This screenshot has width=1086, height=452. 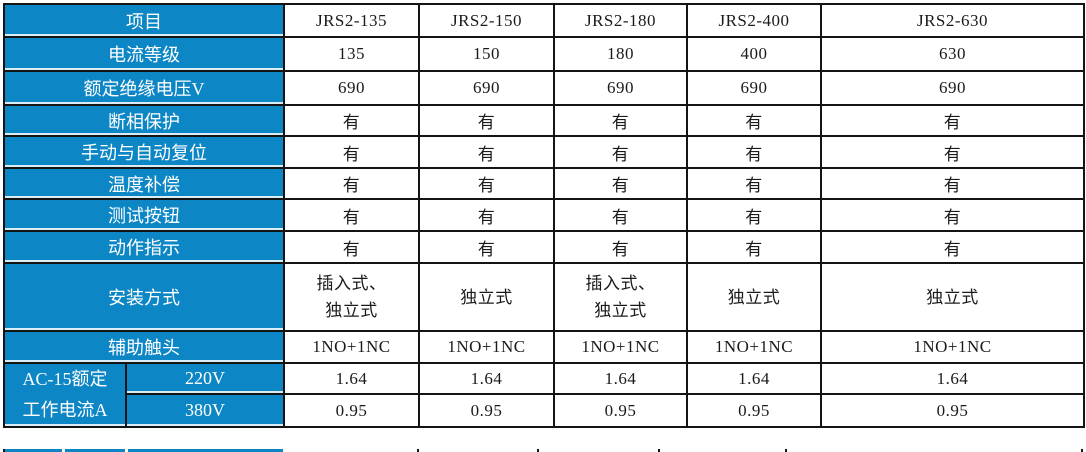 I want to click on table-row: 380V 0.95 0.95 0.95 0.95 0.95, so click(x=544, y=410).